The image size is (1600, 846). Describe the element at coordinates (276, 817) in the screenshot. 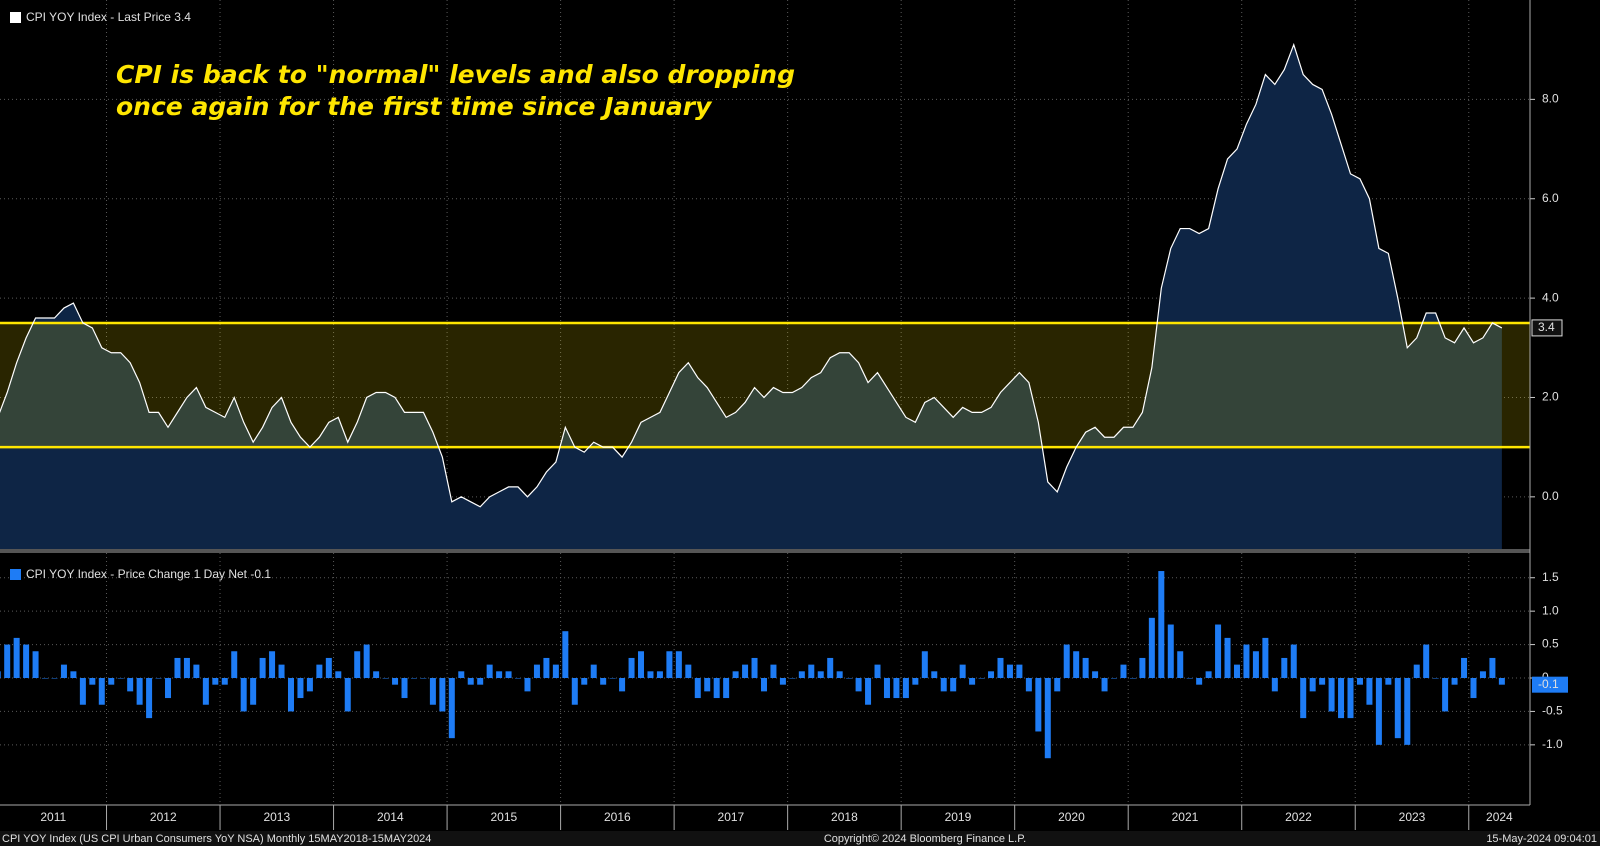

I see `x-tick-label: 2013` at that location.